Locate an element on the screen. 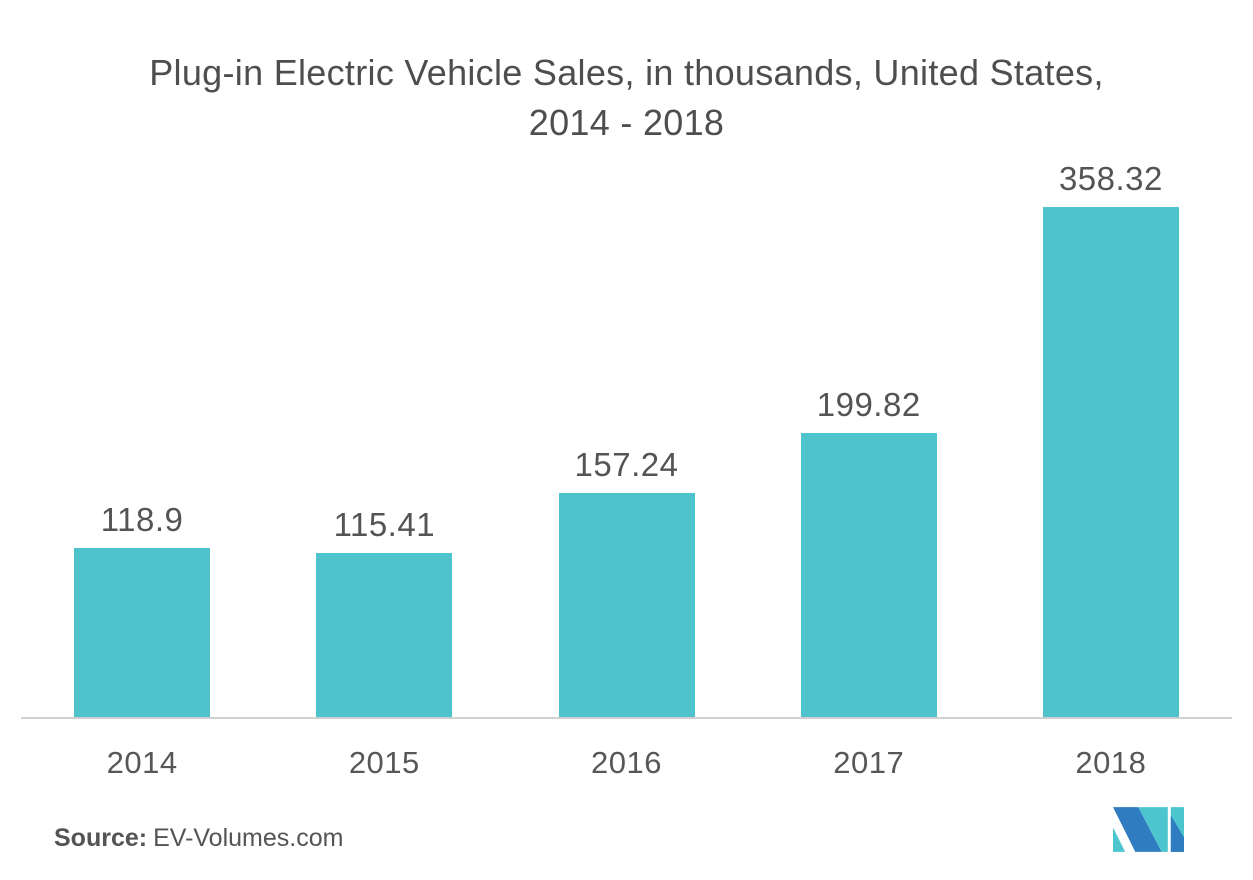 The image size is (1253, 880). x-axis-label: 2014 is located at coordinates (142, 762).